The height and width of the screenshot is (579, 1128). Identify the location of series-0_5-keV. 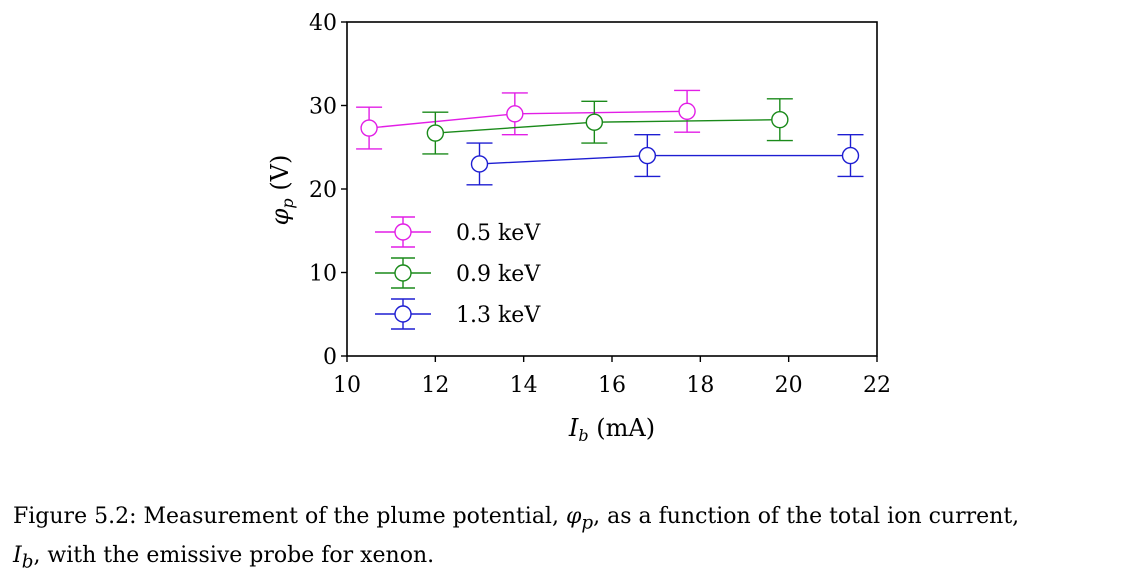
(528, 119).